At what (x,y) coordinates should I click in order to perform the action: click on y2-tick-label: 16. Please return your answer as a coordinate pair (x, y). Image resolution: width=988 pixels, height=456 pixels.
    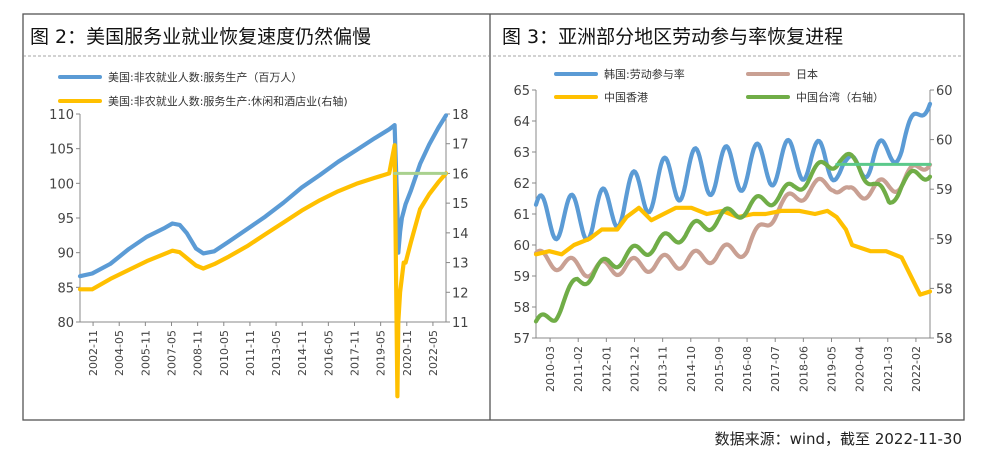
    Looking at the image, I should click on (460, 174).